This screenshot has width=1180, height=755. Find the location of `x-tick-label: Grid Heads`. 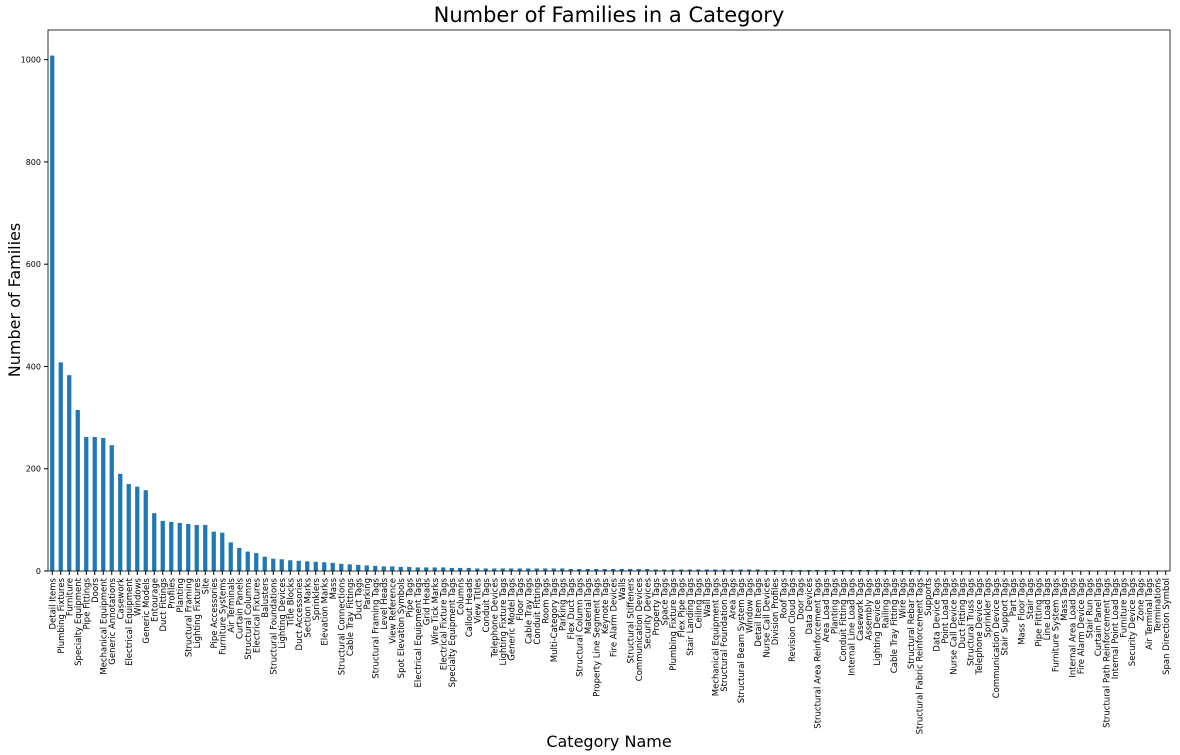

x-tick-label: Grid Heads is located at coordinates (427, 601).